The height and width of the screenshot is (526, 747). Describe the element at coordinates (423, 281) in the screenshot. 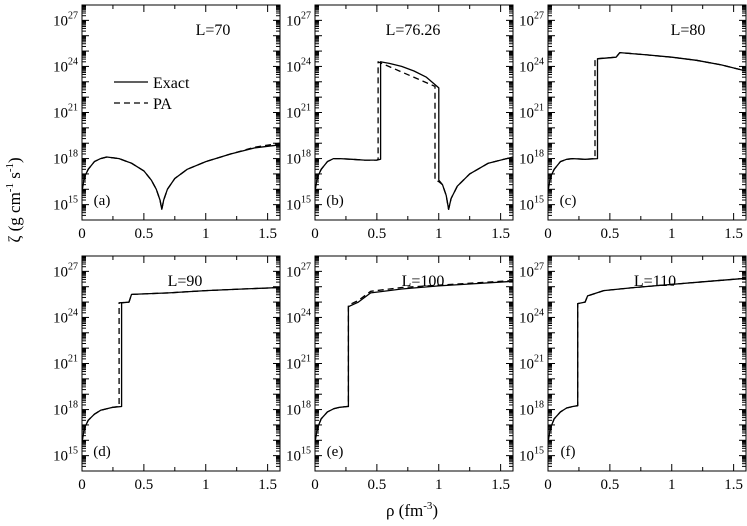

I see `panel-title: L=100` at that location.